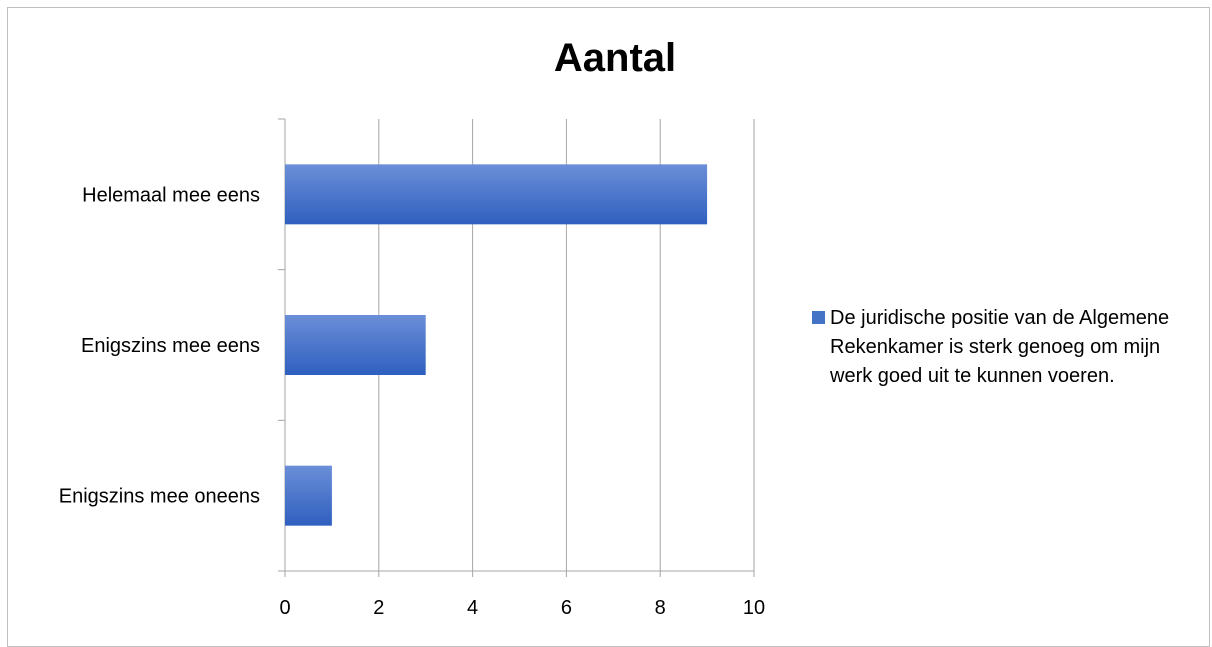  What do you see at coordinates (660, 608) in the screenshot?
I see `x-tick-label: 8` at bounding box center [660, 608].